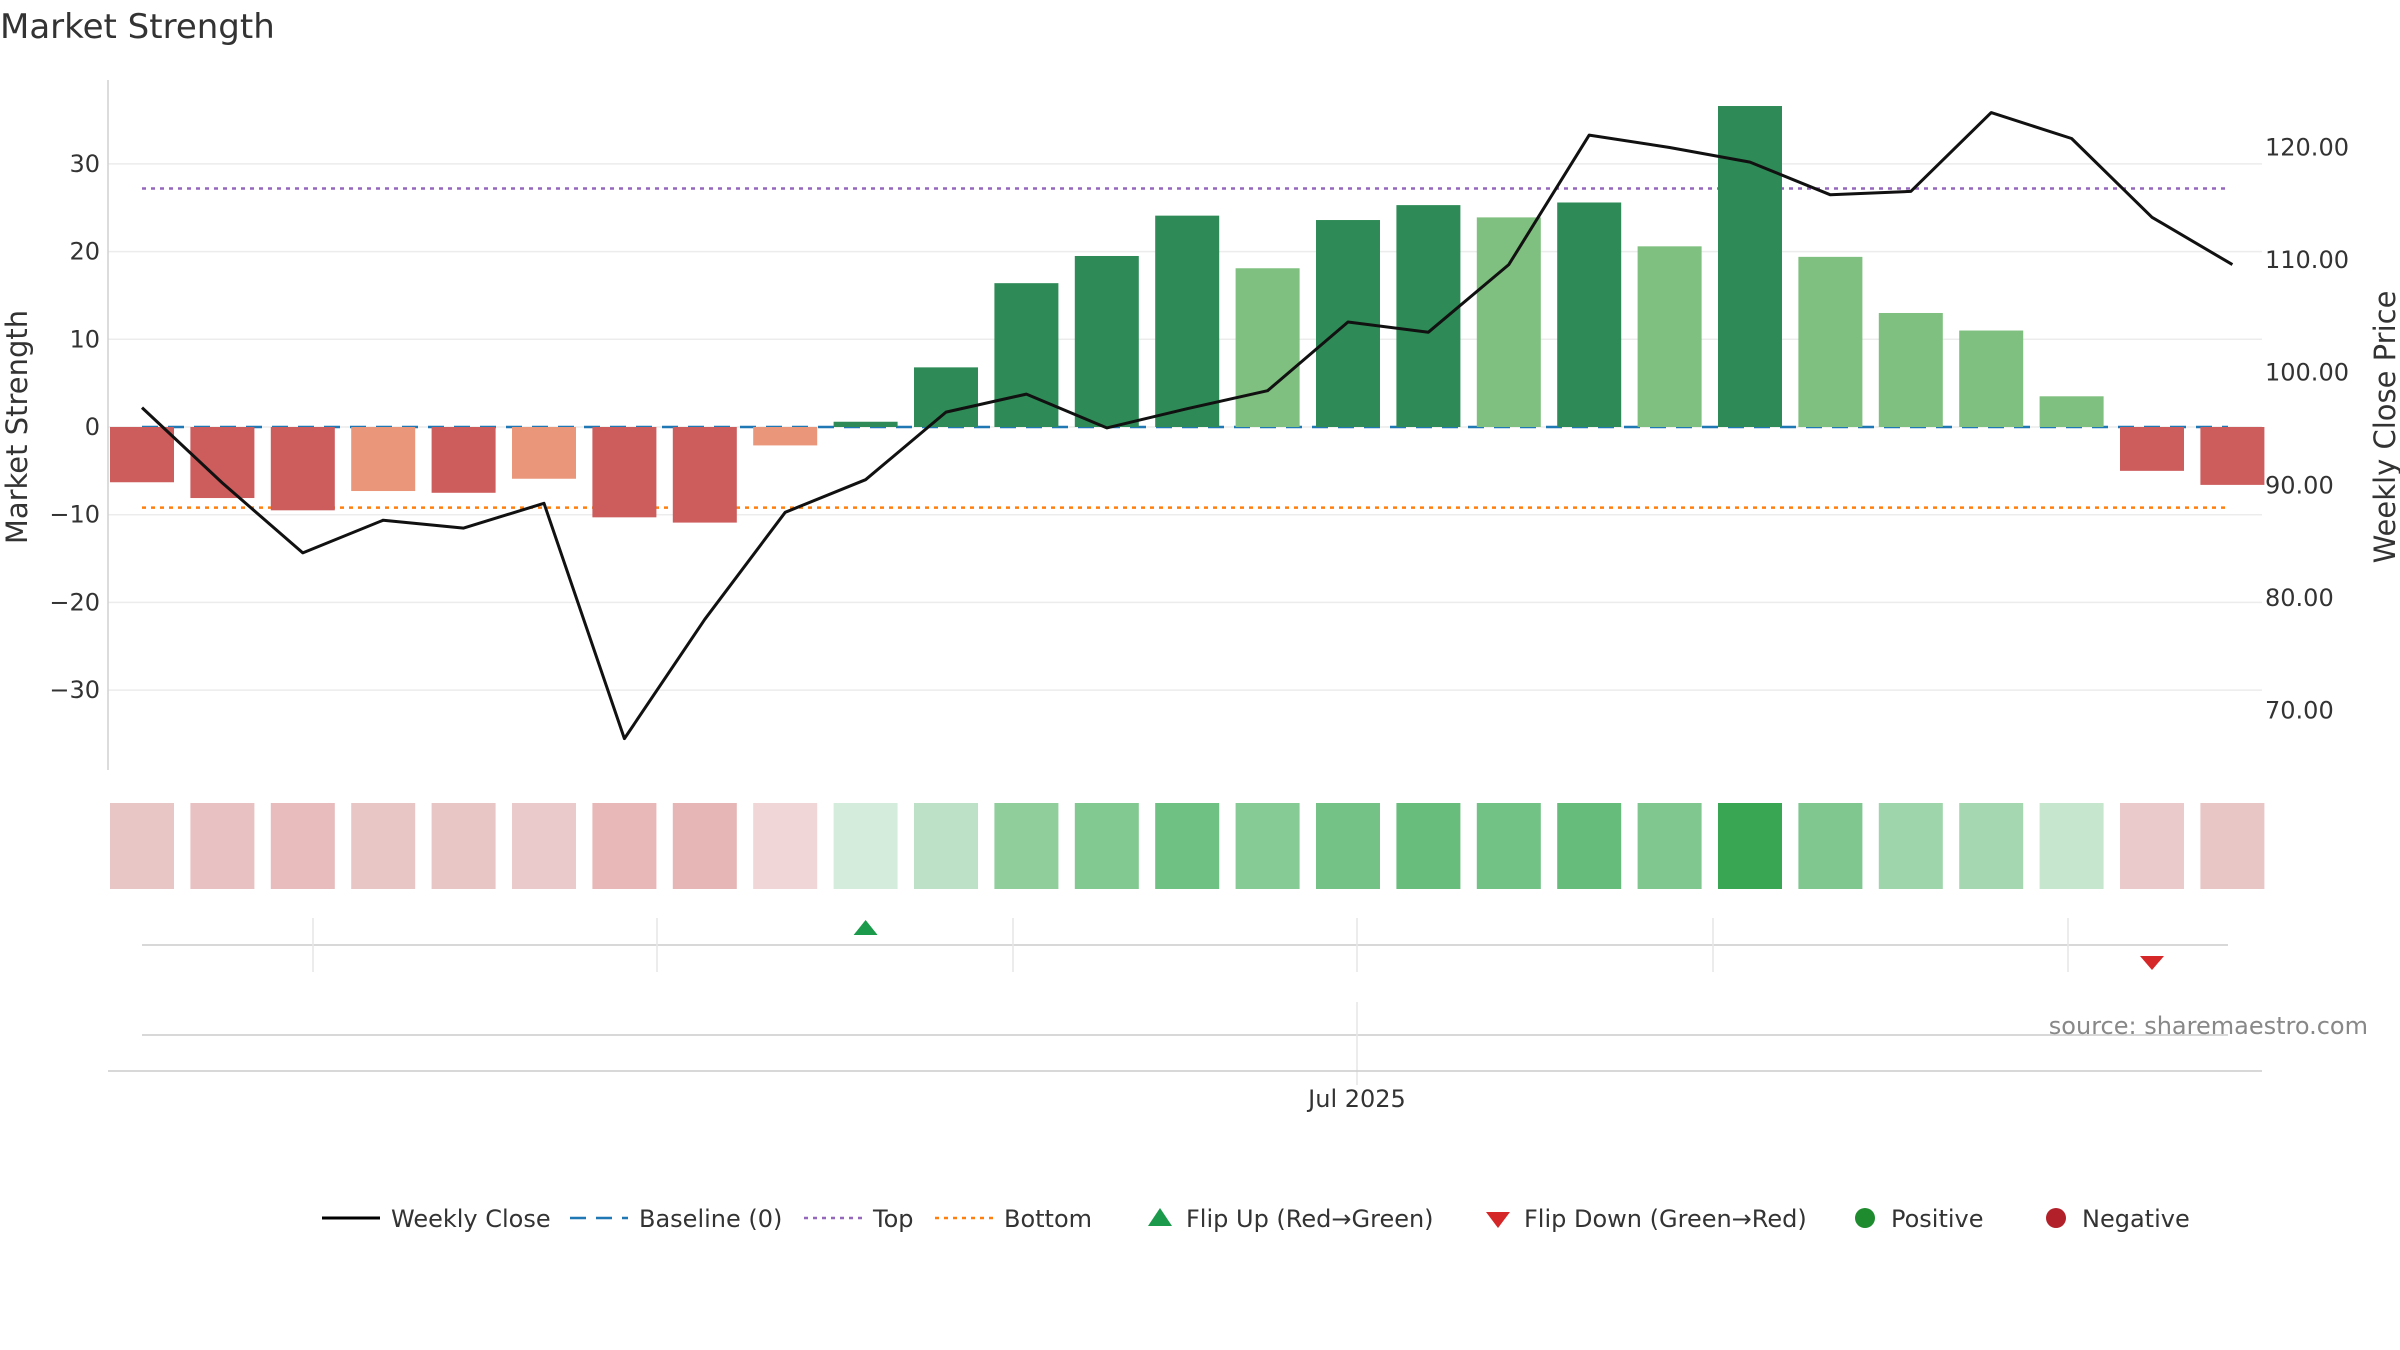  What do you see at coordinates (1185, 1001) in the screenshot?
I see `flip-markers` at bounding box center [1185, 1001].